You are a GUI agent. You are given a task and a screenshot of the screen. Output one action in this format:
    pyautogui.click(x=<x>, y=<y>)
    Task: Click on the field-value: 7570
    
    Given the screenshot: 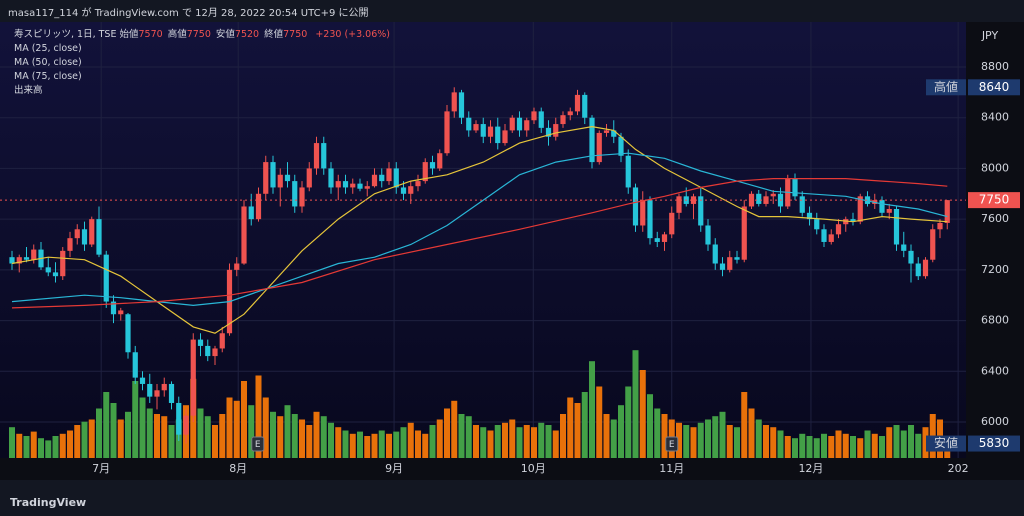 What is the action you would take?
    pyautogui.click(x=150, y=34)
    